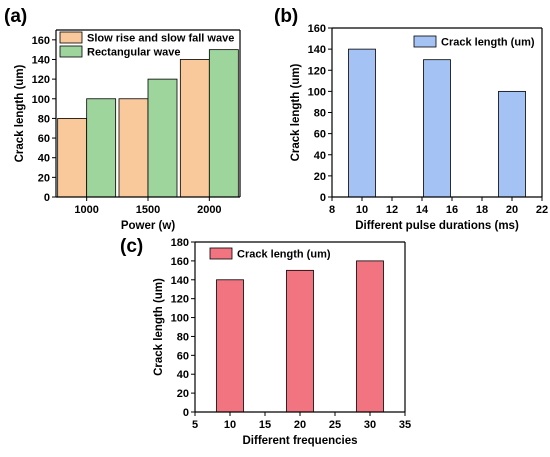 The width and height of the screenshot is (550, 457). Describe the element at coordinates (437, 226) in the screenshot. I see `x-axis-title: Different pulse durations (ms)` at that location.